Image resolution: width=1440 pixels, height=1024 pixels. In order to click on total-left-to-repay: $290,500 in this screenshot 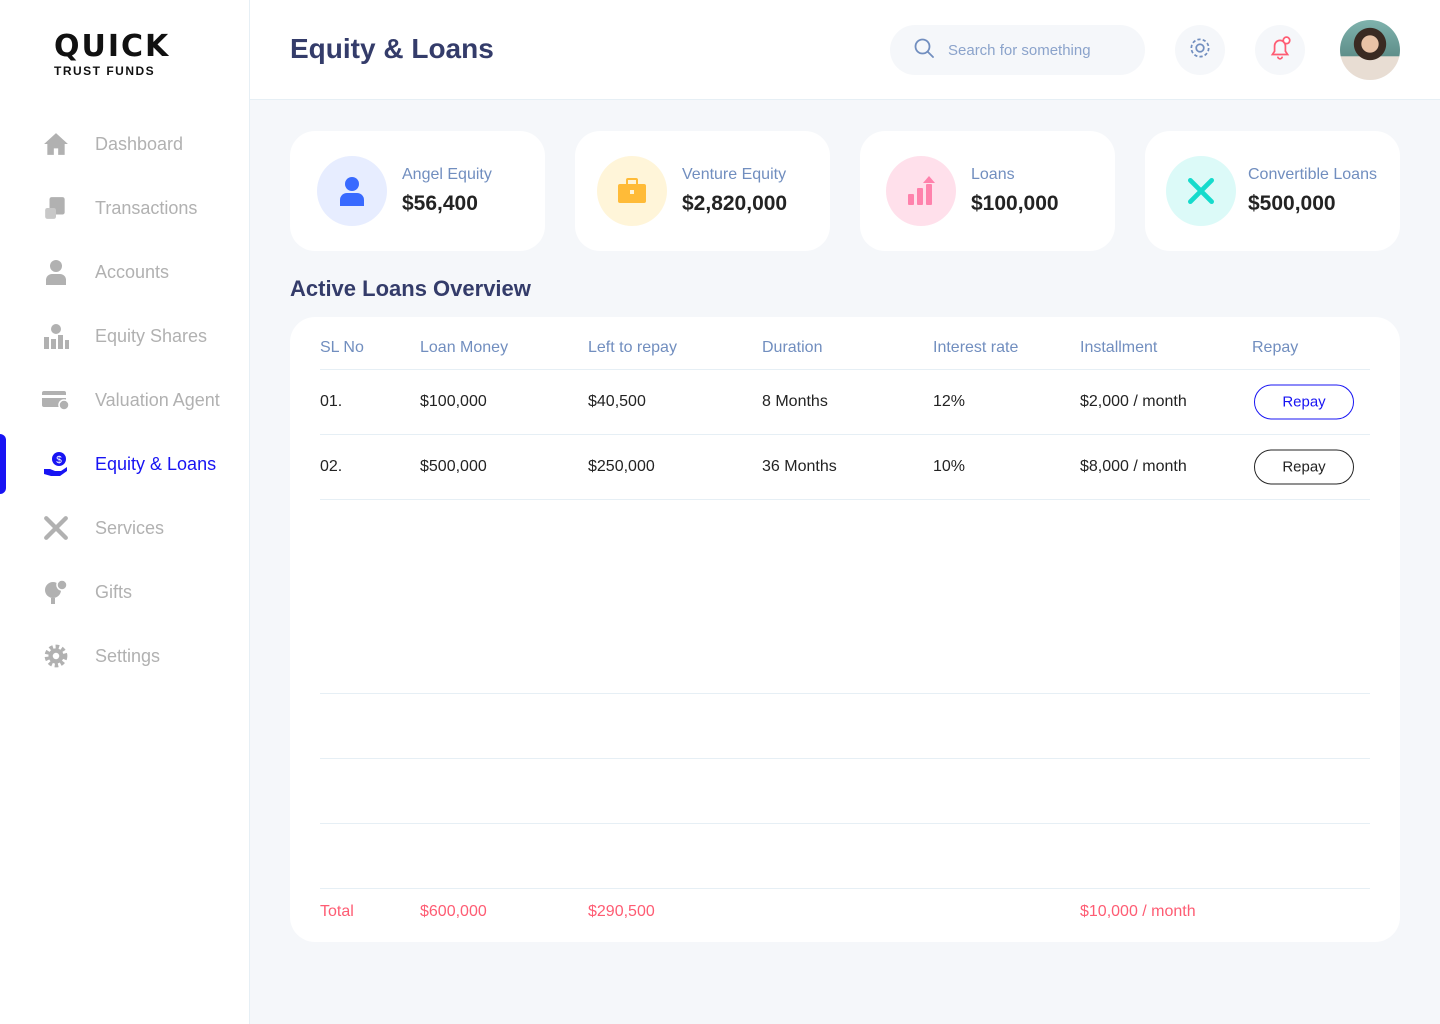, I will do `click(621, 911)`.